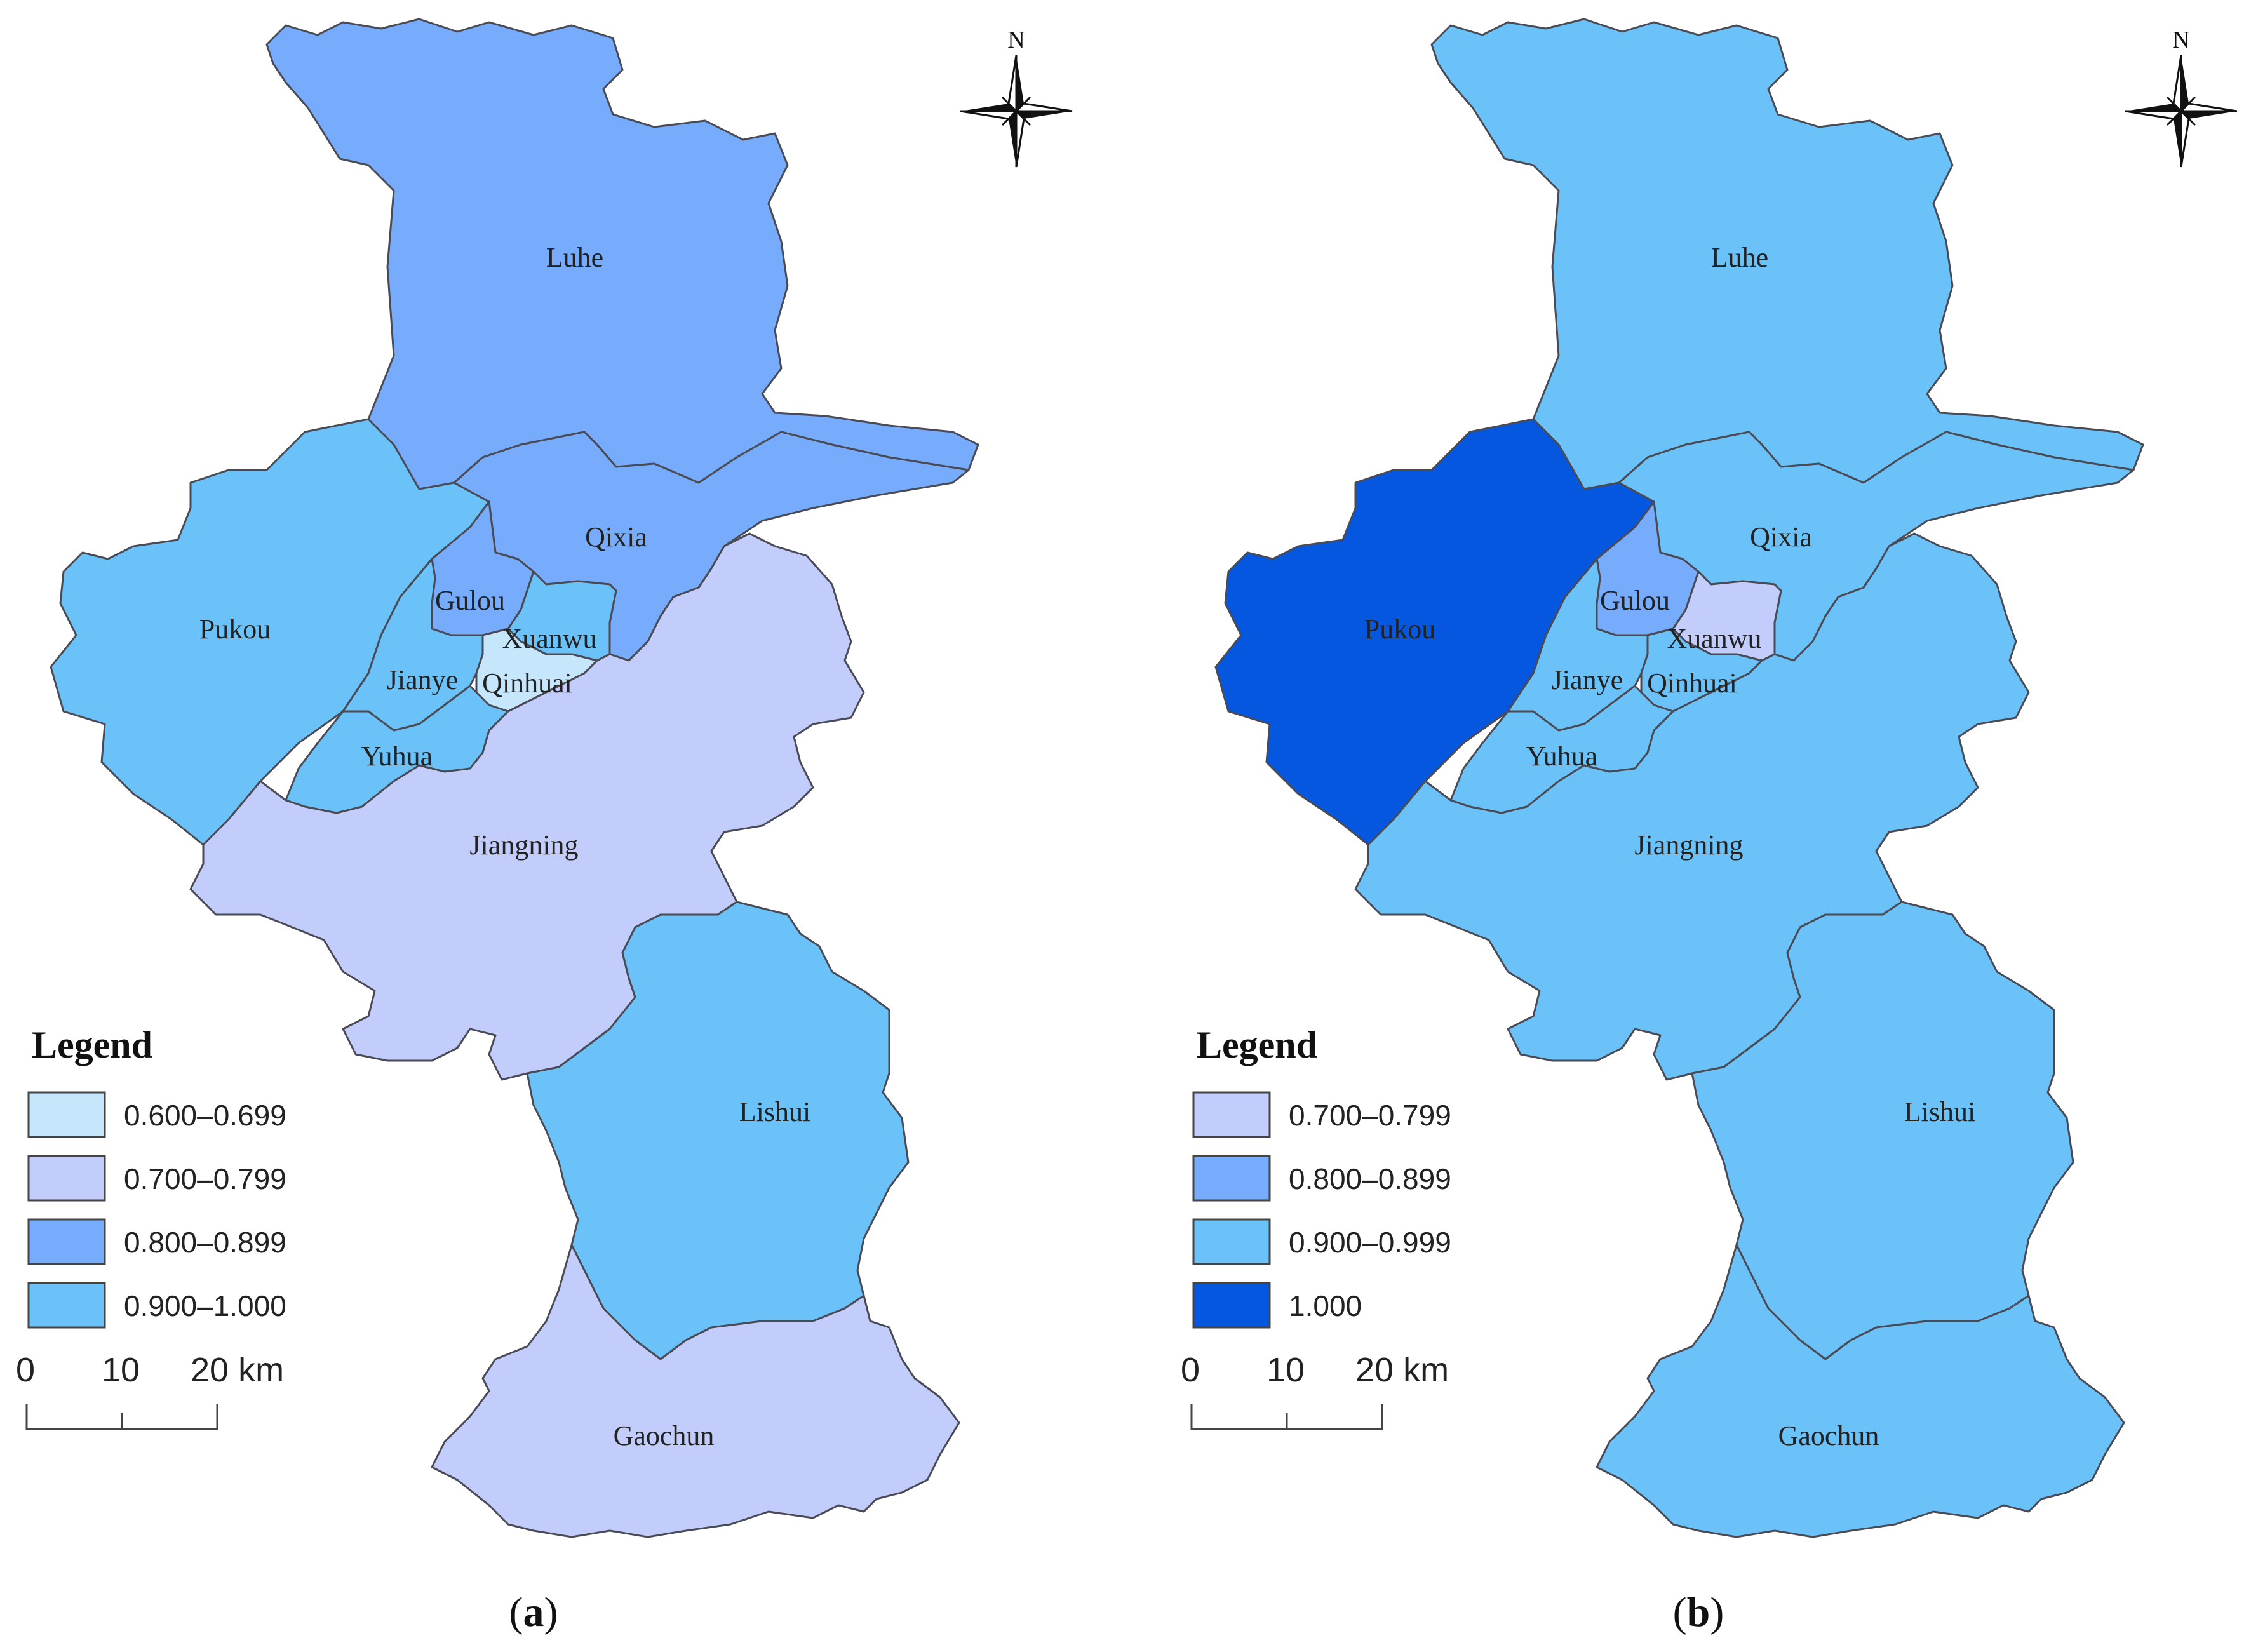  Describe the element at coordinates (1370, 1115) in the screenshot. I see `legend-label-1: 0.700–0.799` at that location.